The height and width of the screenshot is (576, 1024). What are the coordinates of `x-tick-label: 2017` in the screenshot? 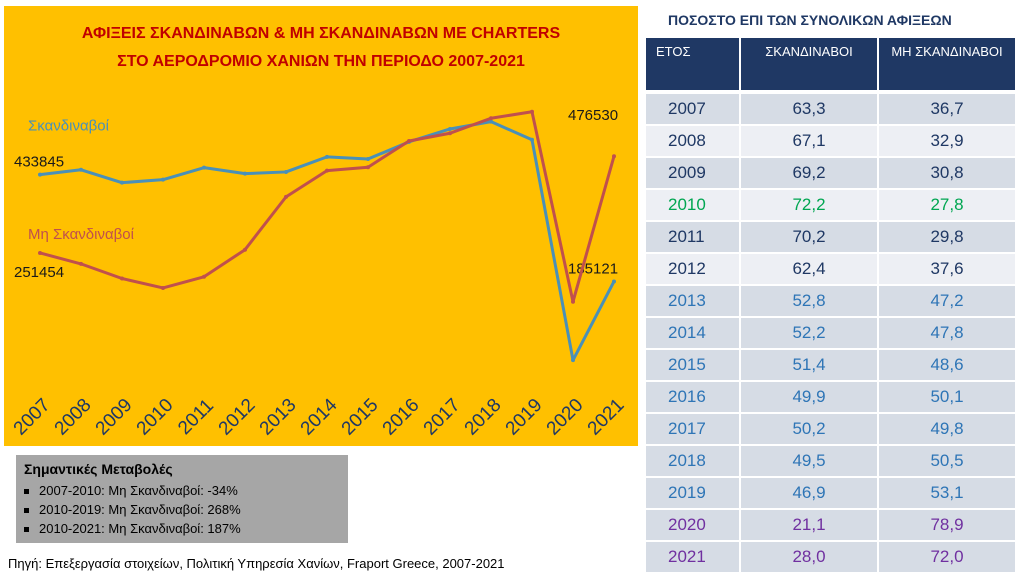 It's located at (442, 417).